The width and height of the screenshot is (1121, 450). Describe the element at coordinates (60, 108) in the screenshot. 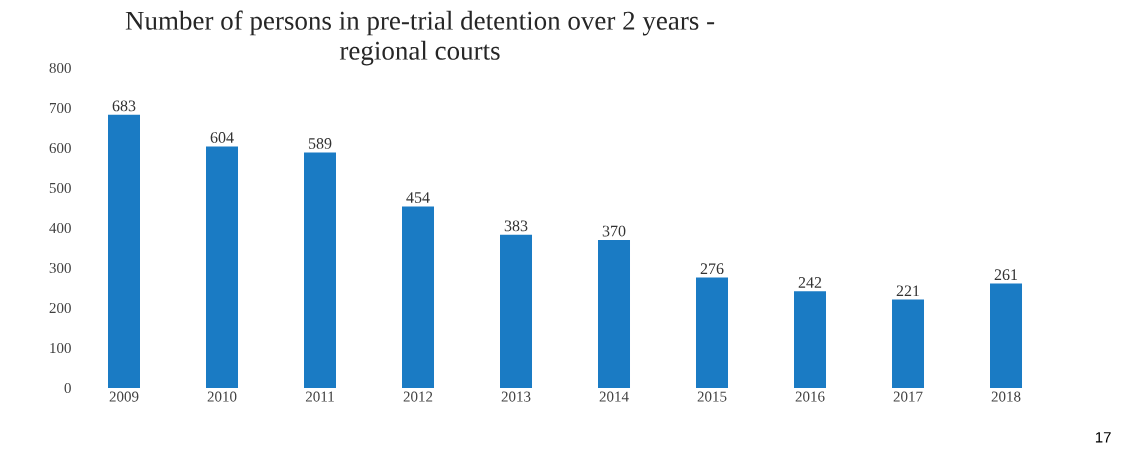

I see `y-tick-label: 700` at that location.